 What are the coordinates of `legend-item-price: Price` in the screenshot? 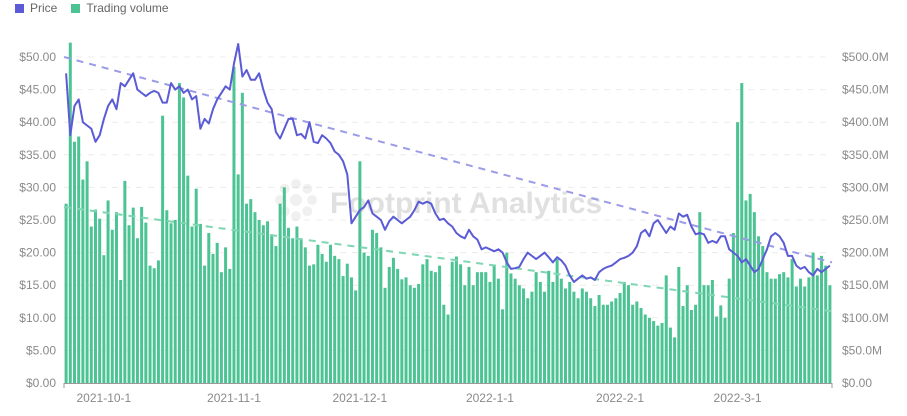 It's located at (36, 8).